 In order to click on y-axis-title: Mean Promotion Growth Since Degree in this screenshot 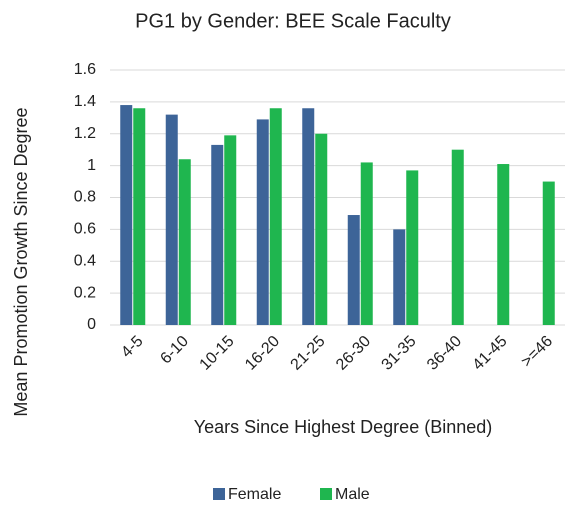, I will do `click(21, 261)`.